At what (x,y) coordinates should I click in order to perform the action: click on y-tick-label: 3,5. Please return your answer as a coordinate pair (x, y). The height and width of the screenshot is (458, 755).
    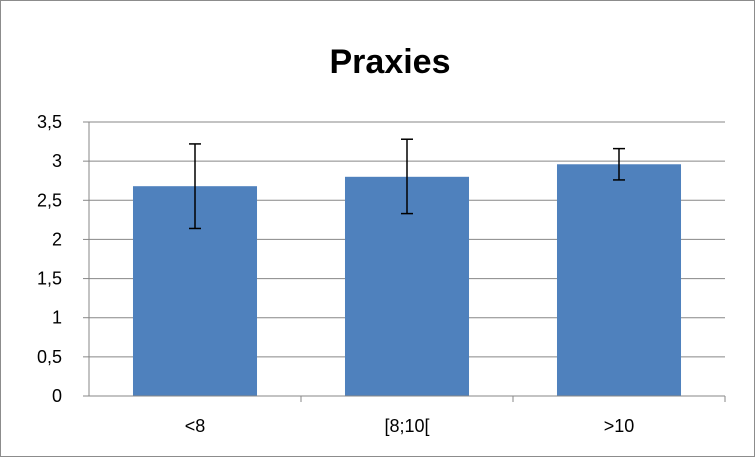
    Looking at the image, I should click on (49, 122).